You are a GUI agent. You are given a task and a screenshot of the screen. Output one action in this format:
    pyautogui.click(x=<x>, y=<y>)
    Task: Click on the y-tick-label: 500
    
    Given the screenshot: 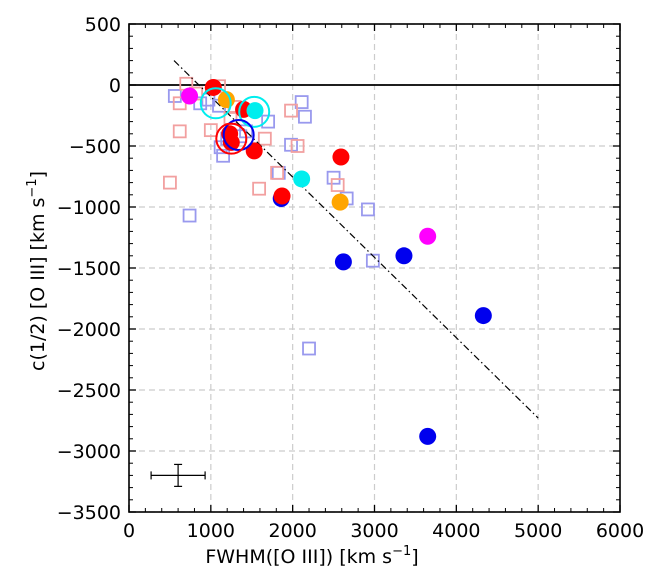 What is the action you would take?
    pyautogui.click(x=103, y=25)
    